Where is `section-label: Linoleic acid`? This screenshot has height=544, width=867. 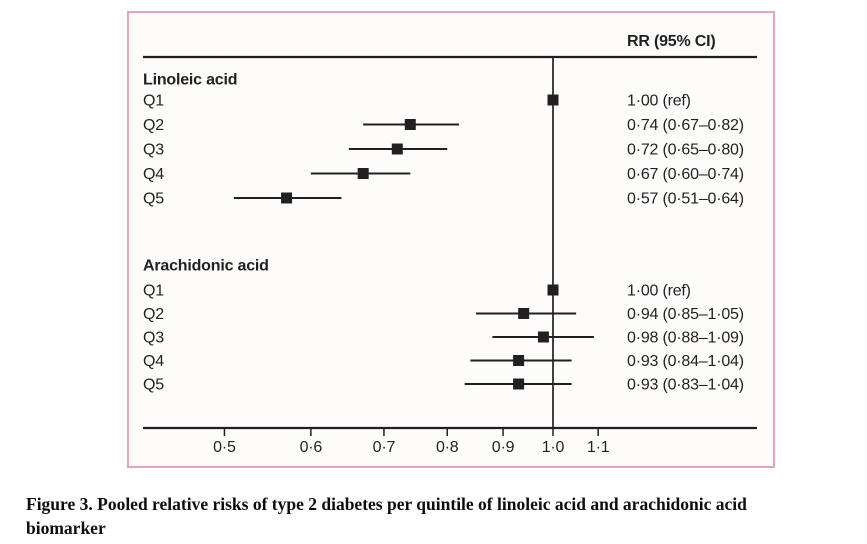
section-label: Linoleic acid is located at coordinates (190, 80).